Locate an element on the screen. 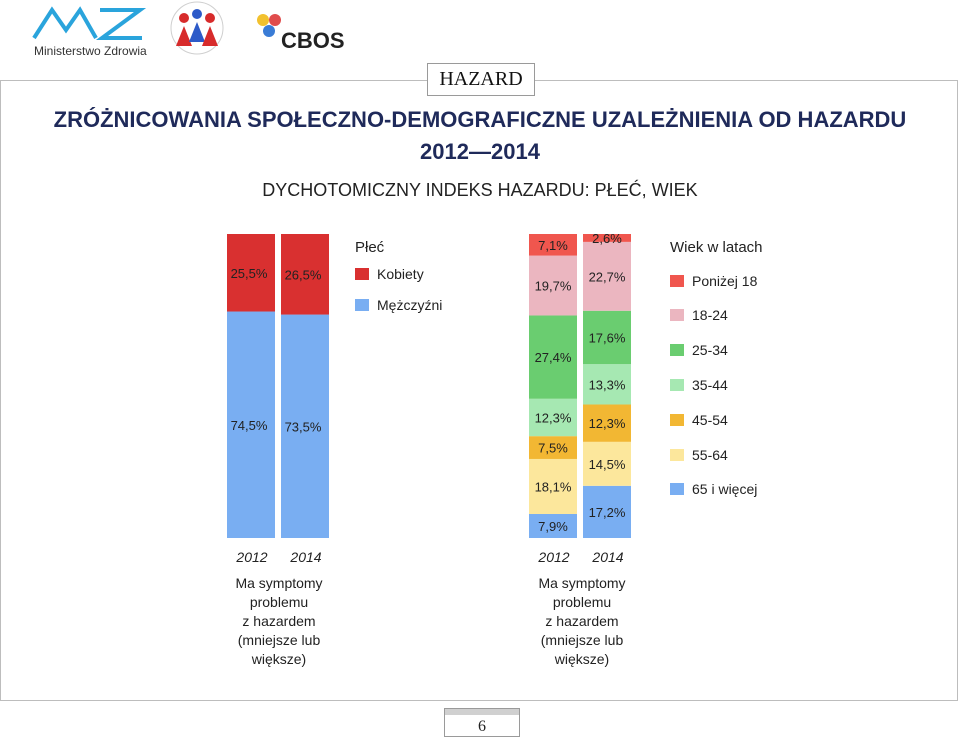  logo-group: Ministerstwo Zdrowia CBOS is located at coordinates (188, 29).